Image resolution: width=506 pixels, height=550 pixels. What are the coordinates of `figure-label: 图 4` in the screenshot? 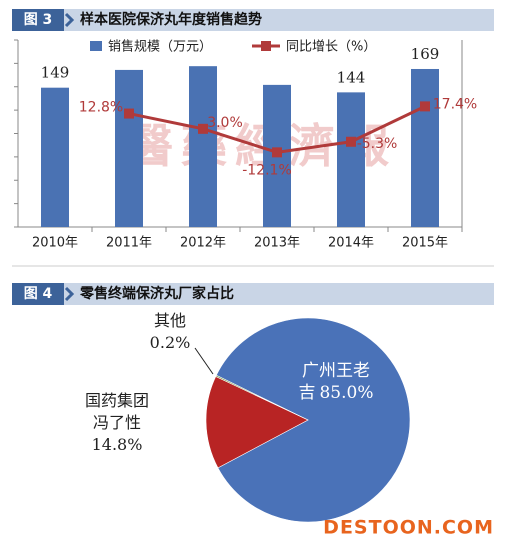 It's located at (38, 294).